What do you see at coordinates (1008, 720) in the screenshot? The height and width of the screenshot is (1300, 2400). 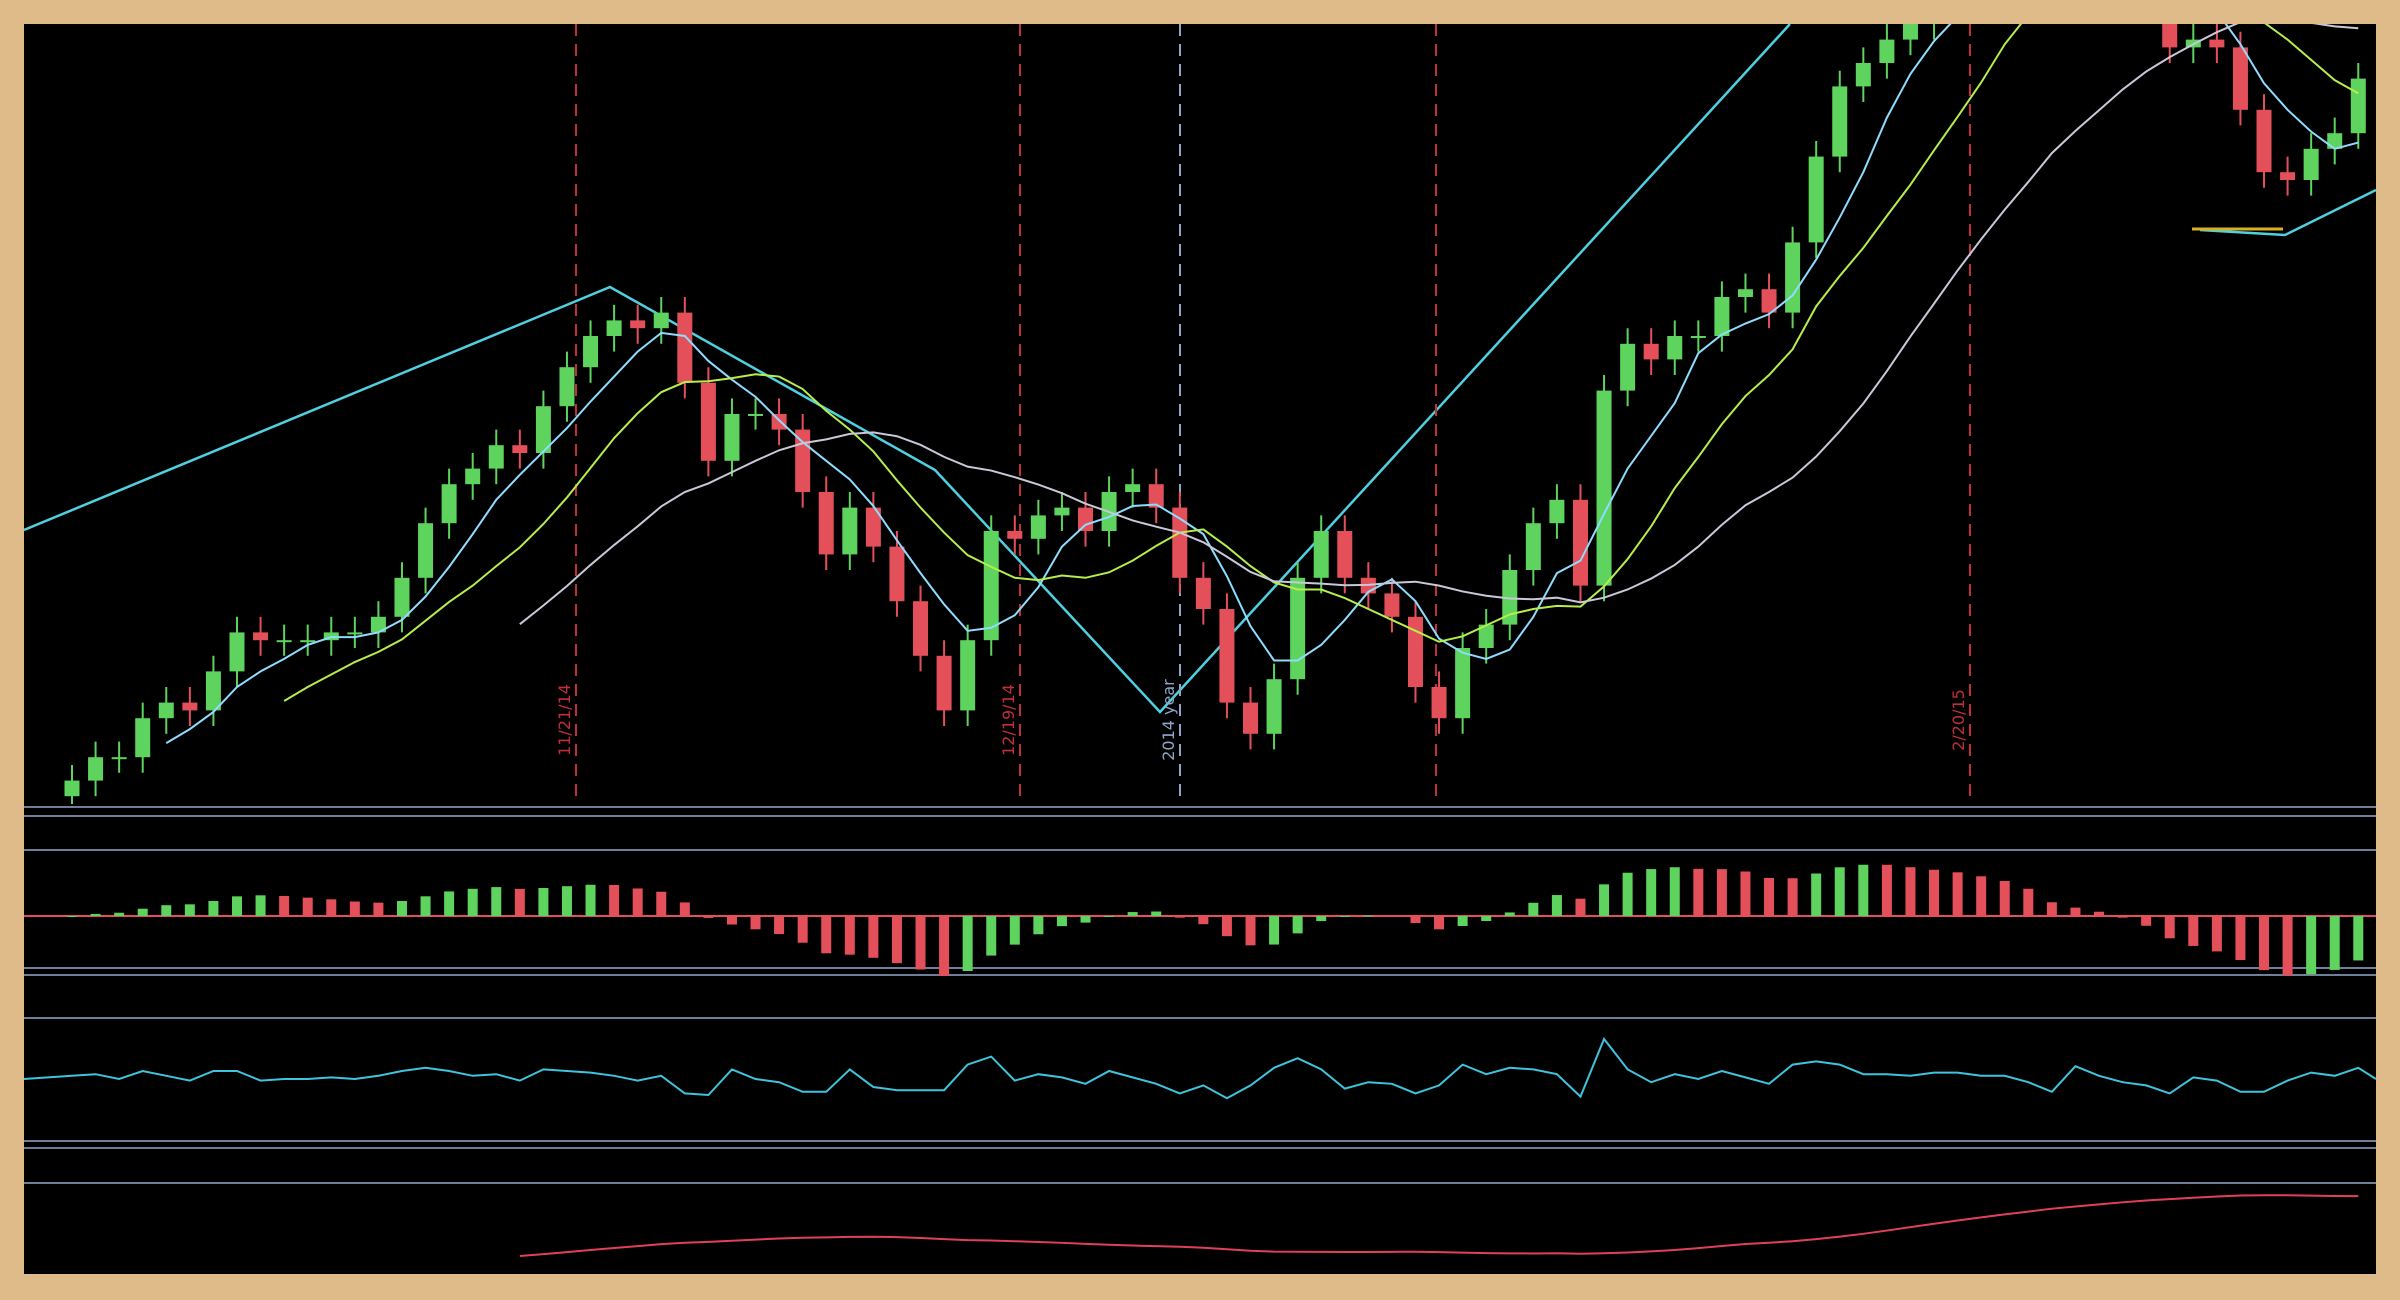 I see `marker-label: 12/19/14` at bounding box center [1008, 720].